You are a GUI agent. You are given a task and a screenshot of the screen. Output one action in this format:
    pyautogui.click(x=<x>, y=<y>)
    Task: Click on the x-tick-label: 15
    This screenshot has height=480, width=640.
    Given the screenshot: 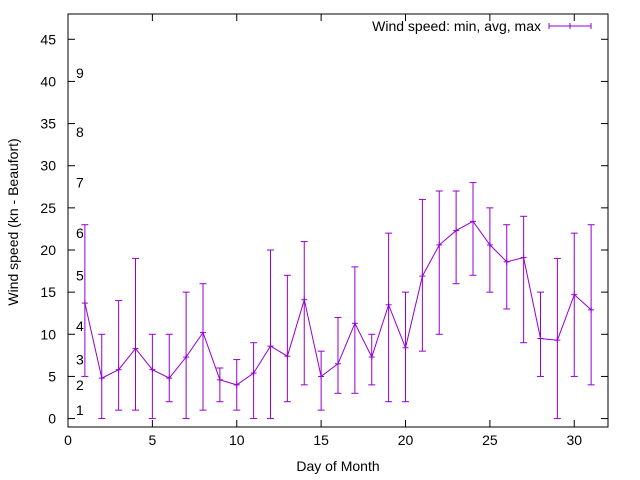 What is the action you would take?
    pyautogui.click(x=321, y=440)
    